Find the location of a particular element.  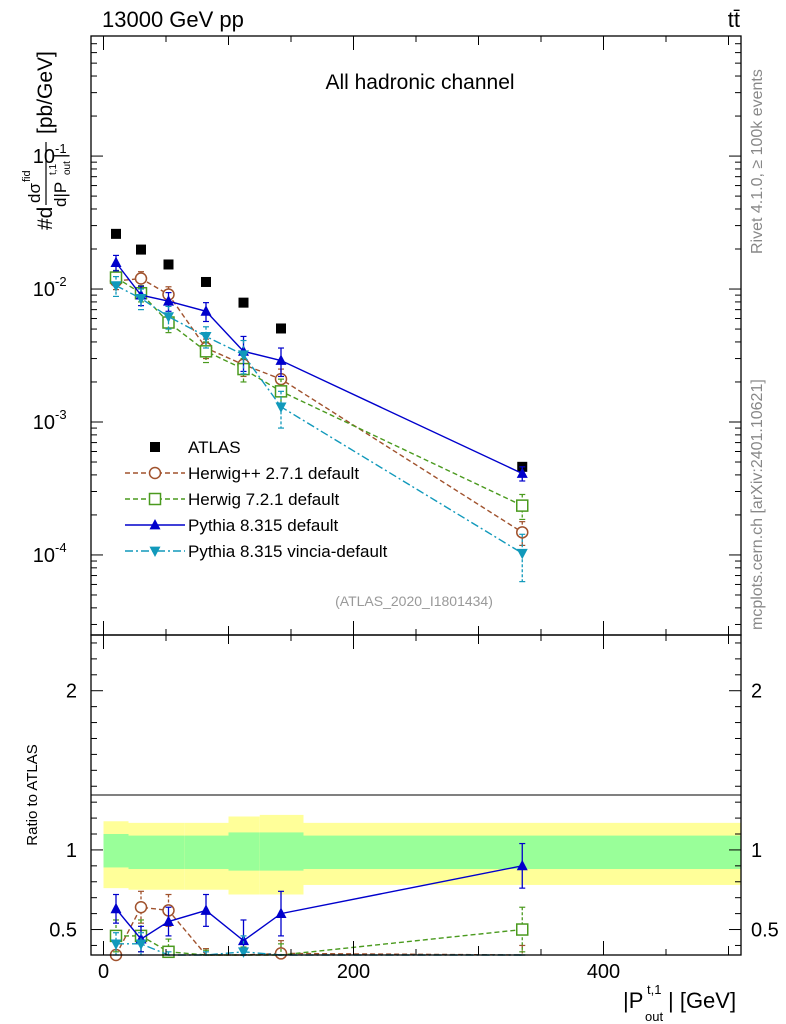

legend-label: Herwig++ 2.7.1 default is located at coordinates (273, 473).